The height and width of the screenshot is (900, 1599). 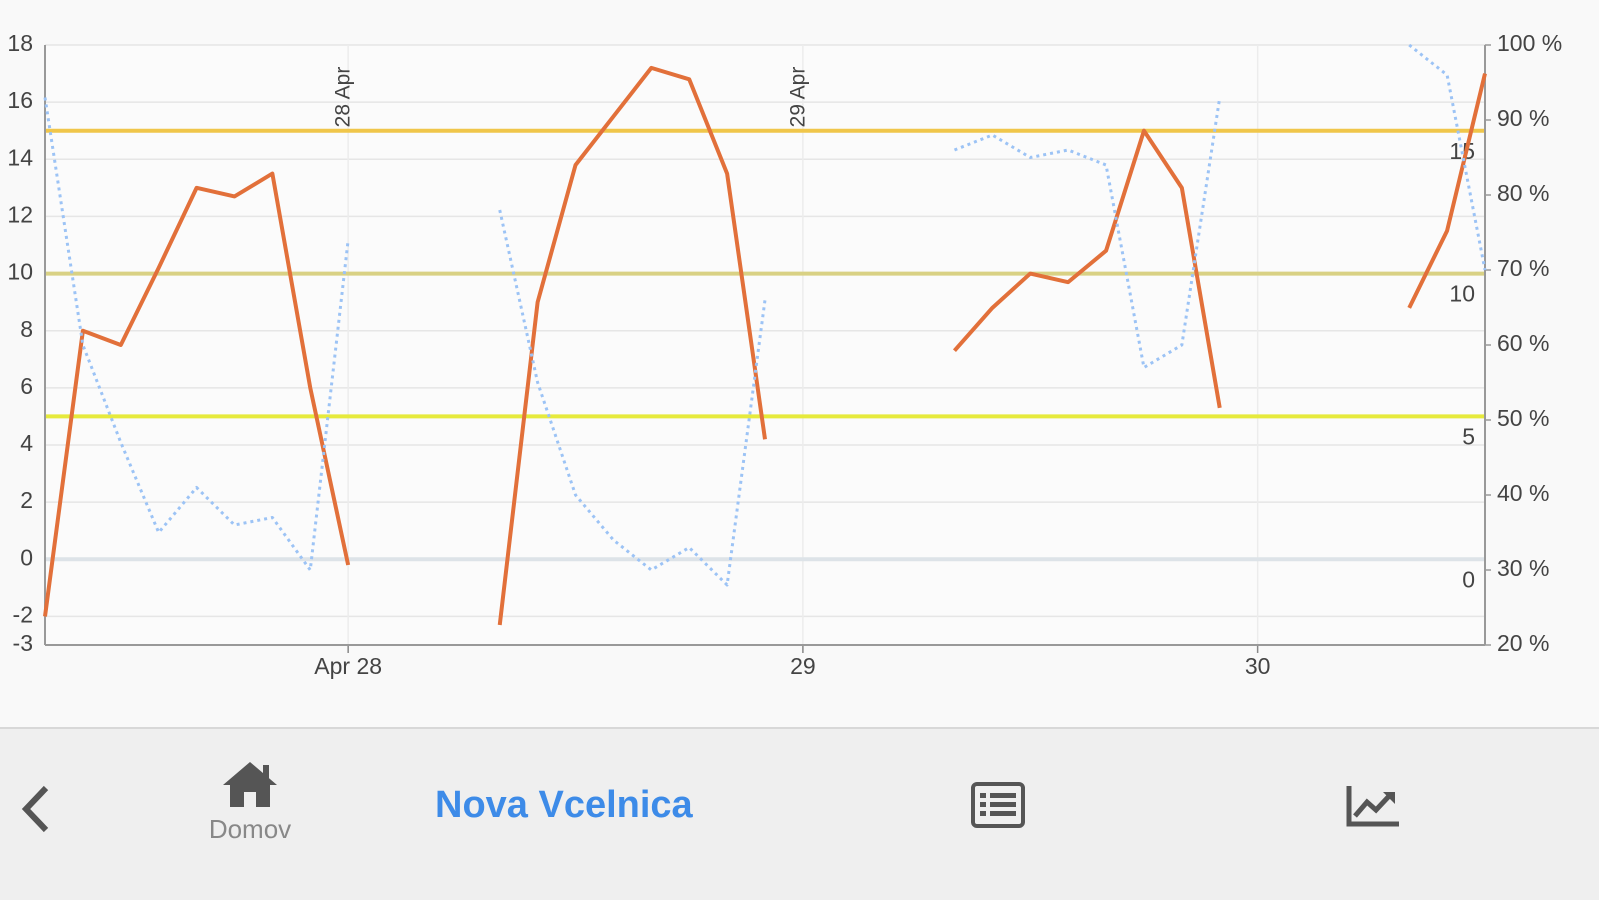 What do you see at coordinates (1523, 493) in the screenshot?
I see `y2-tick-label: 40 %` at bounding box center [1523, 493].